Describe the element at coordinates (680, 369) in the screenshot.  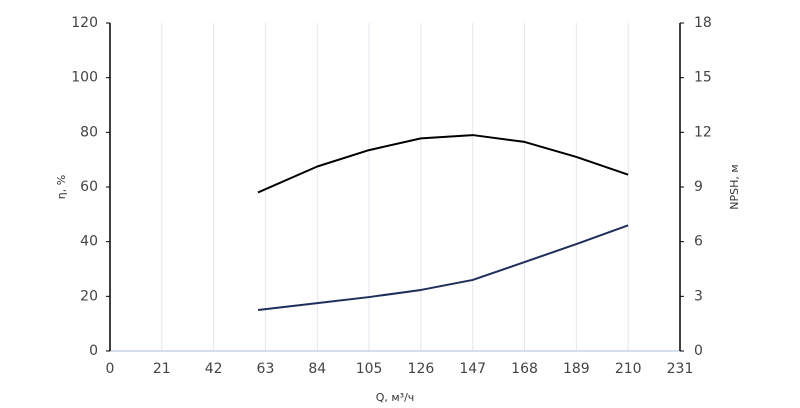
I see `x-tick-label: 231` at that location.